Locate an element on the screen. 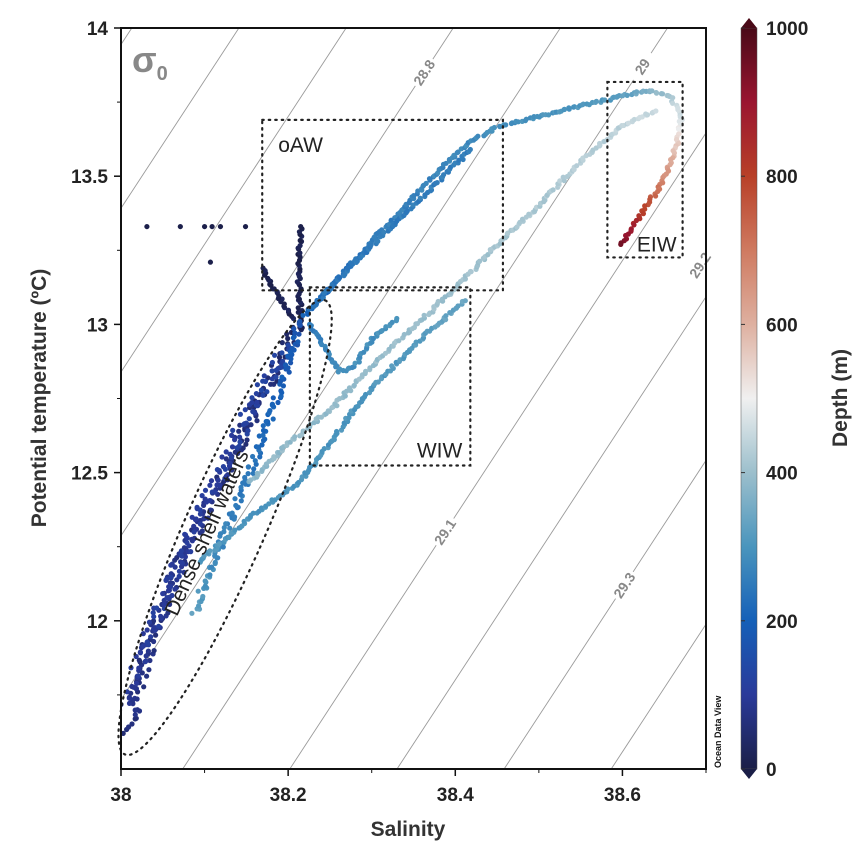 This screenshot has width=864, height=856. region-label-wiw: WIW is located at coordinates (440, 450).